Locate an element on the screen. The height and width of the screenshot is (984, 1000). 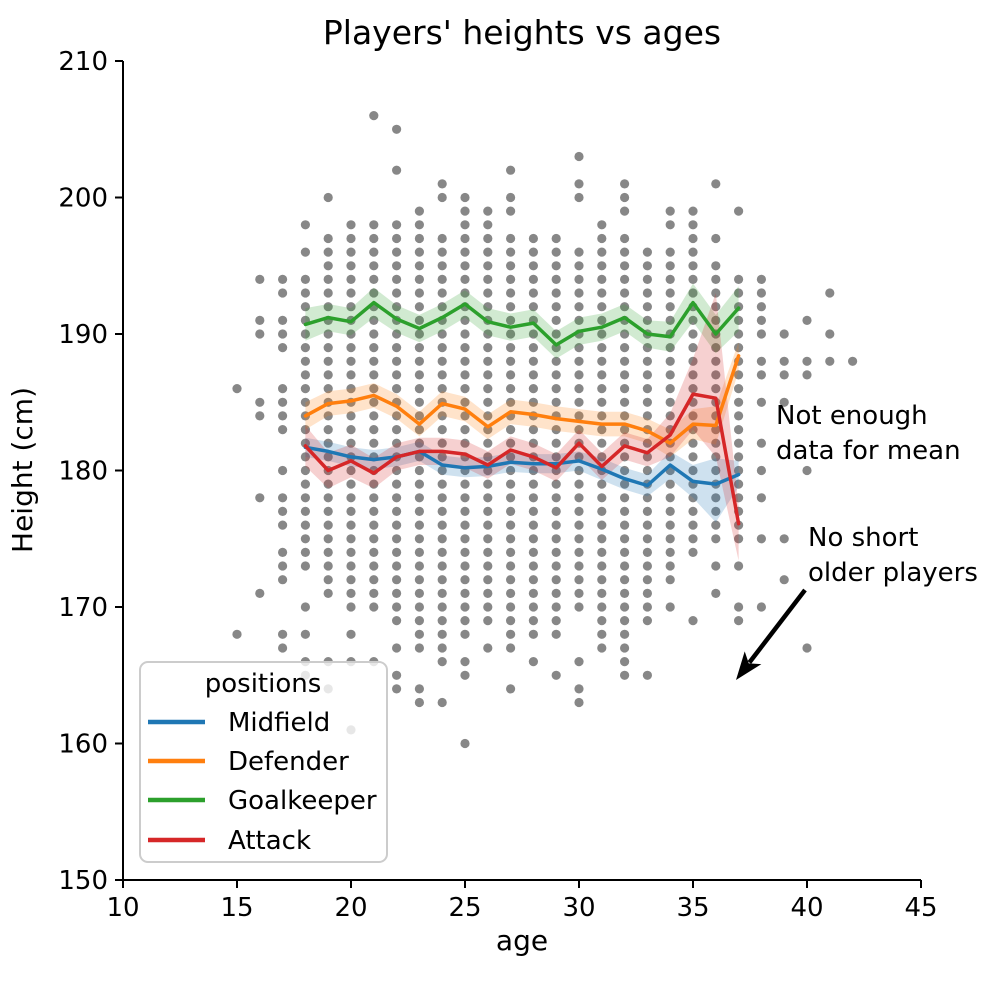
y-tick-label: 180 is located at coordinates (83, 472).